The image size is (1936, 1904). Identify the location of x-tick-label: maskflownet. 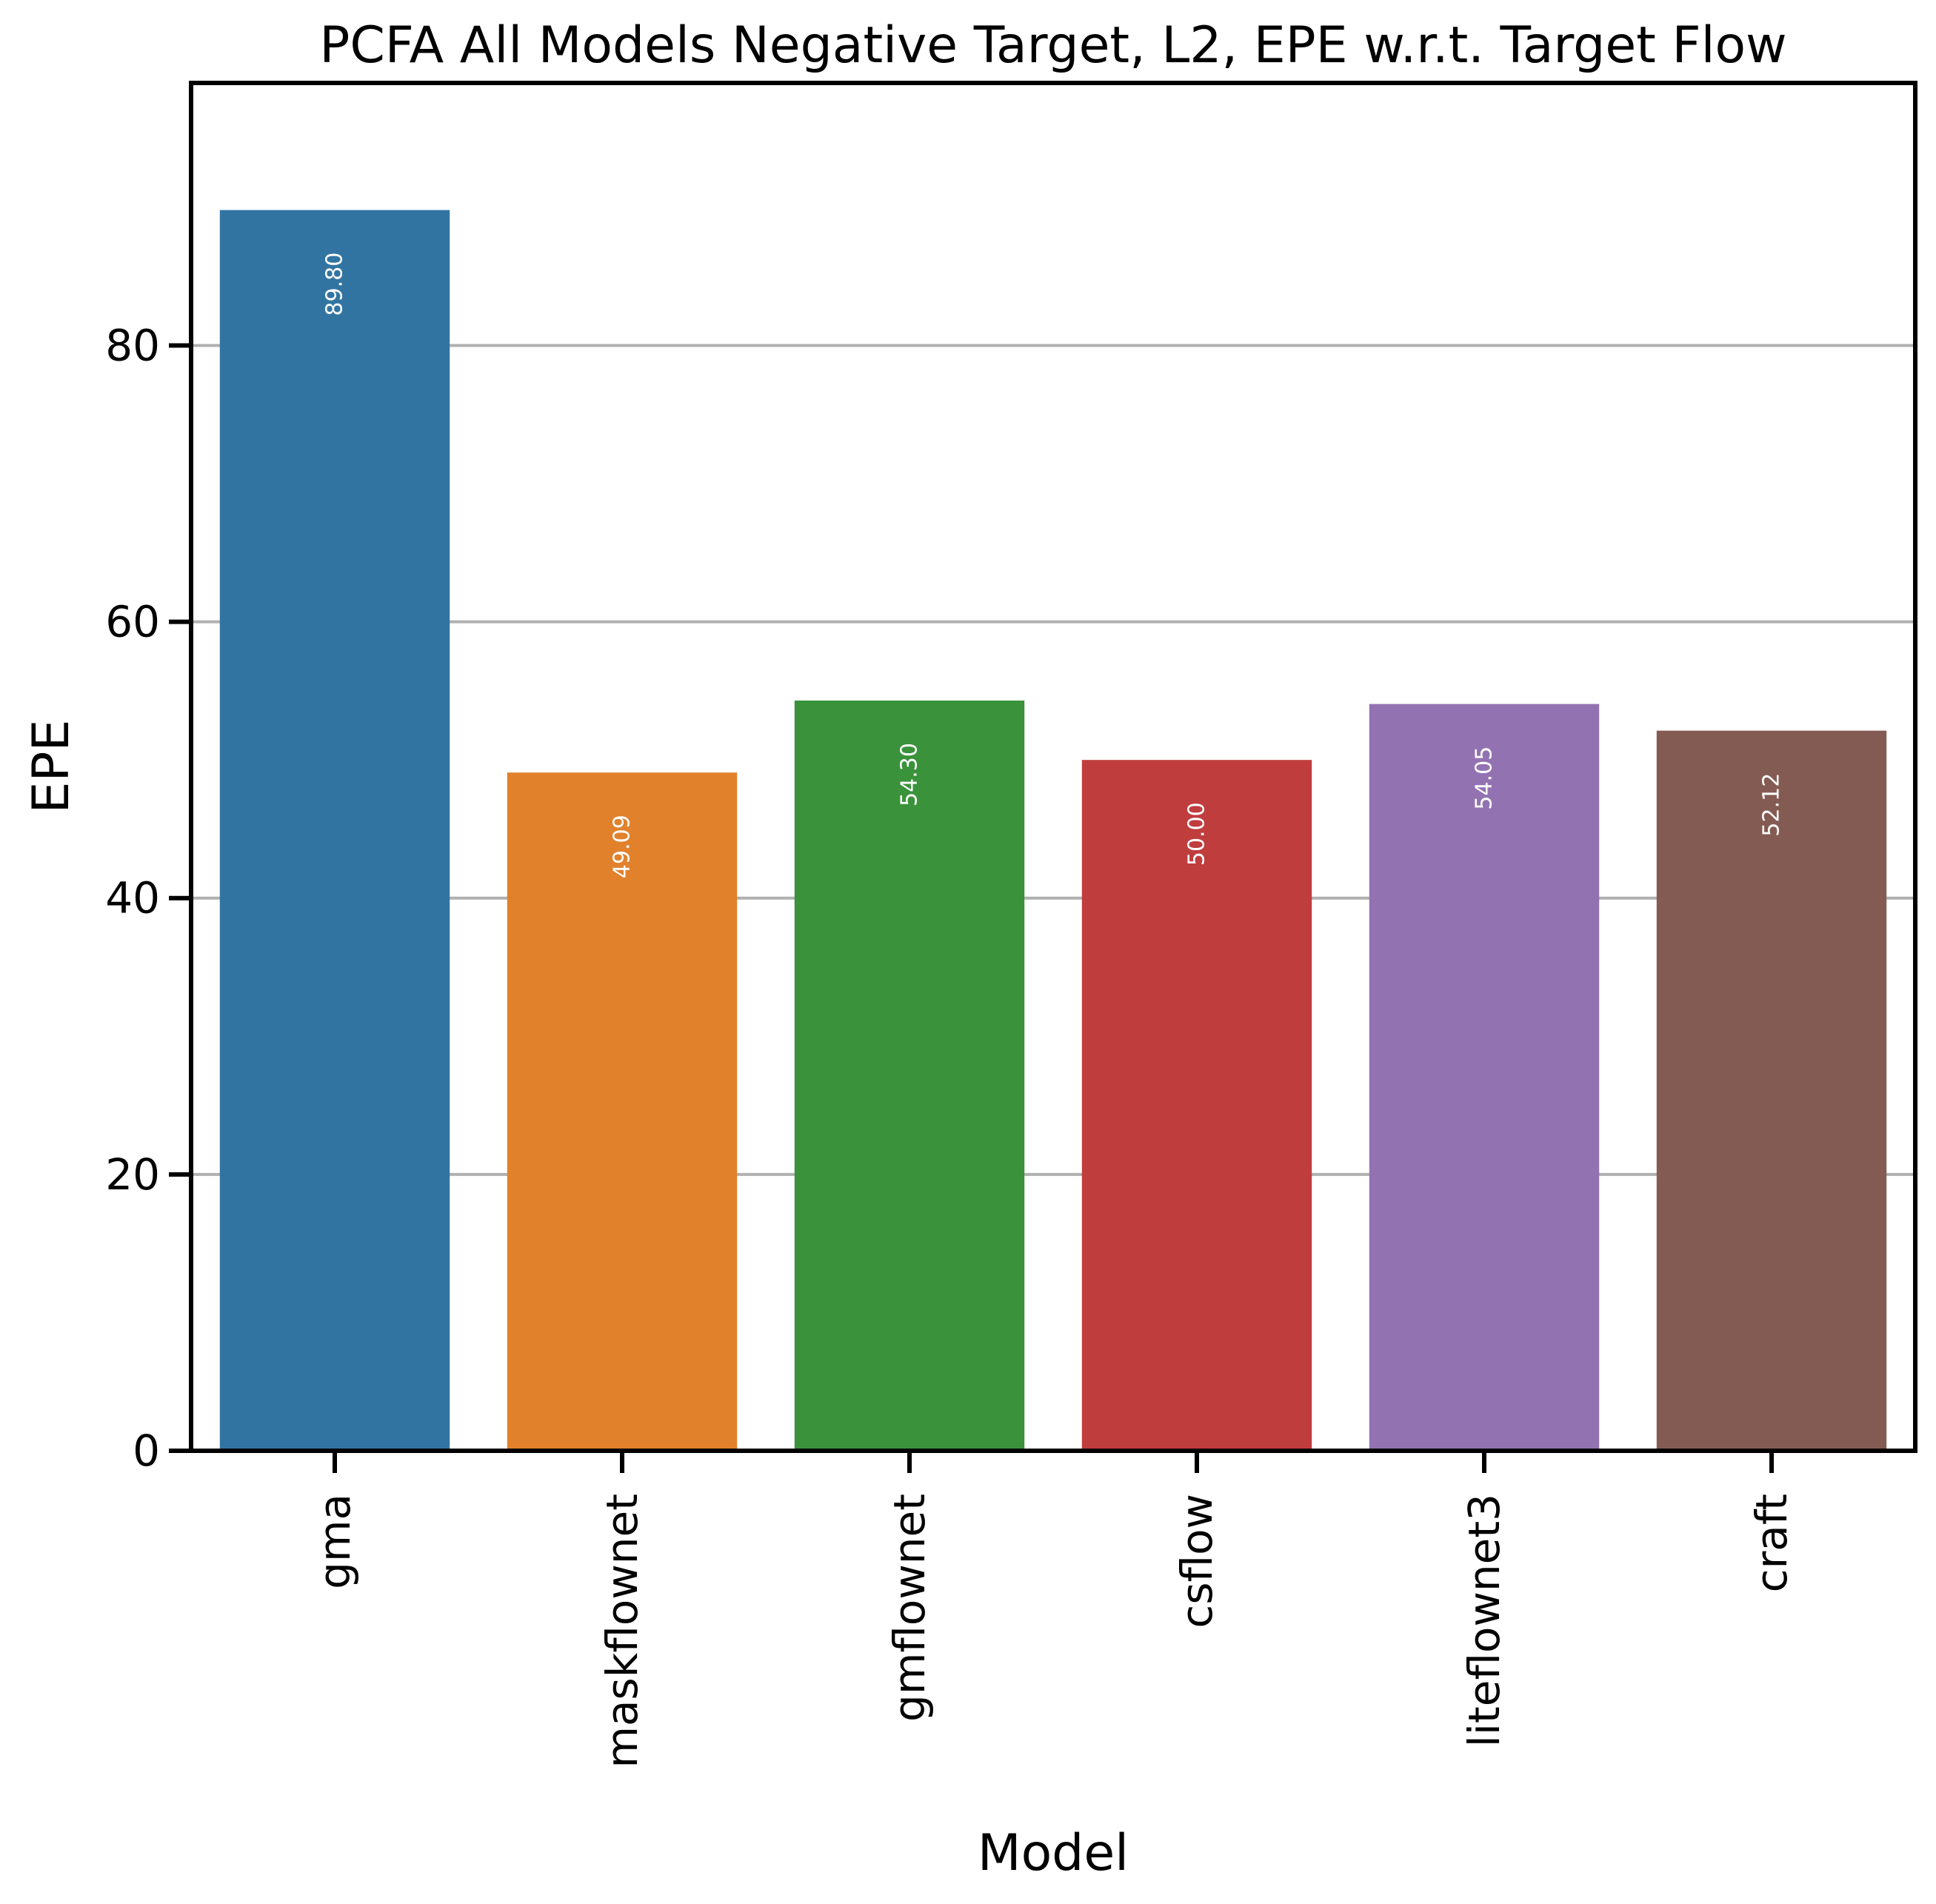
(622, 1631).